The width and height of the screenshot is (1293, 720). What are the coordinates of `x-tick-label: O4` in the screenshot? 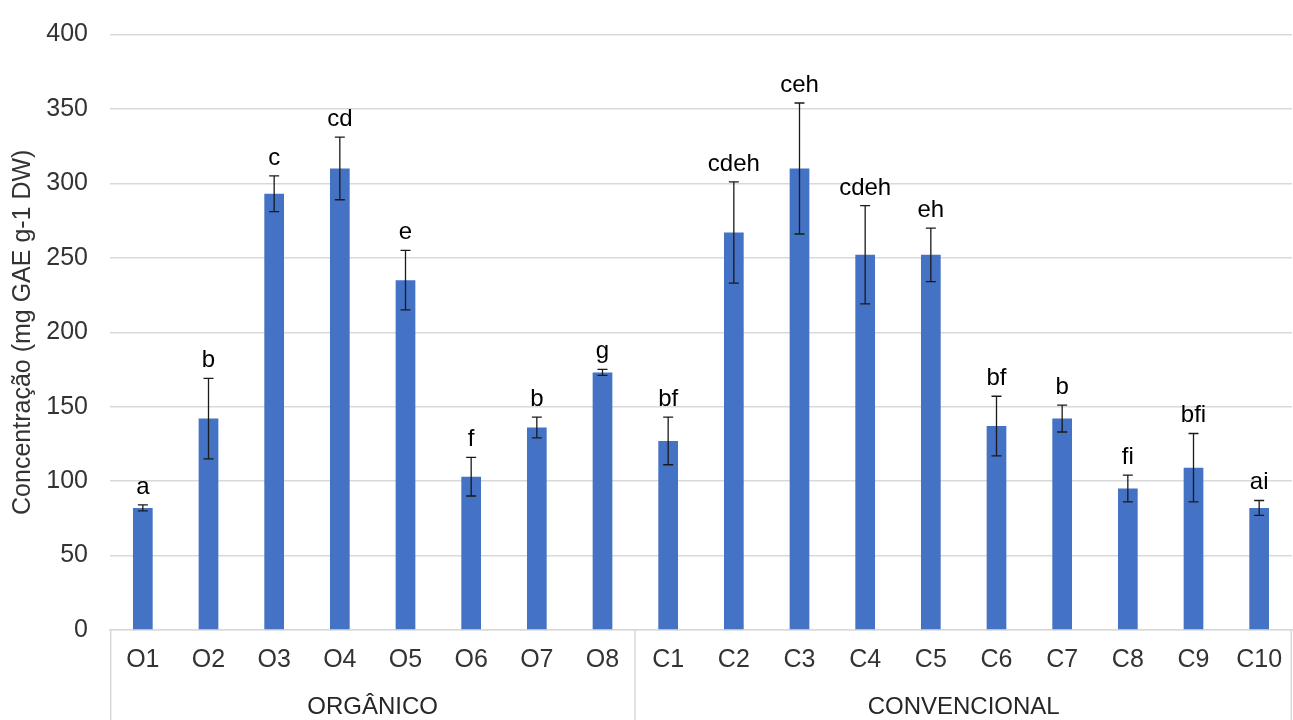 It's located at (340, 658).